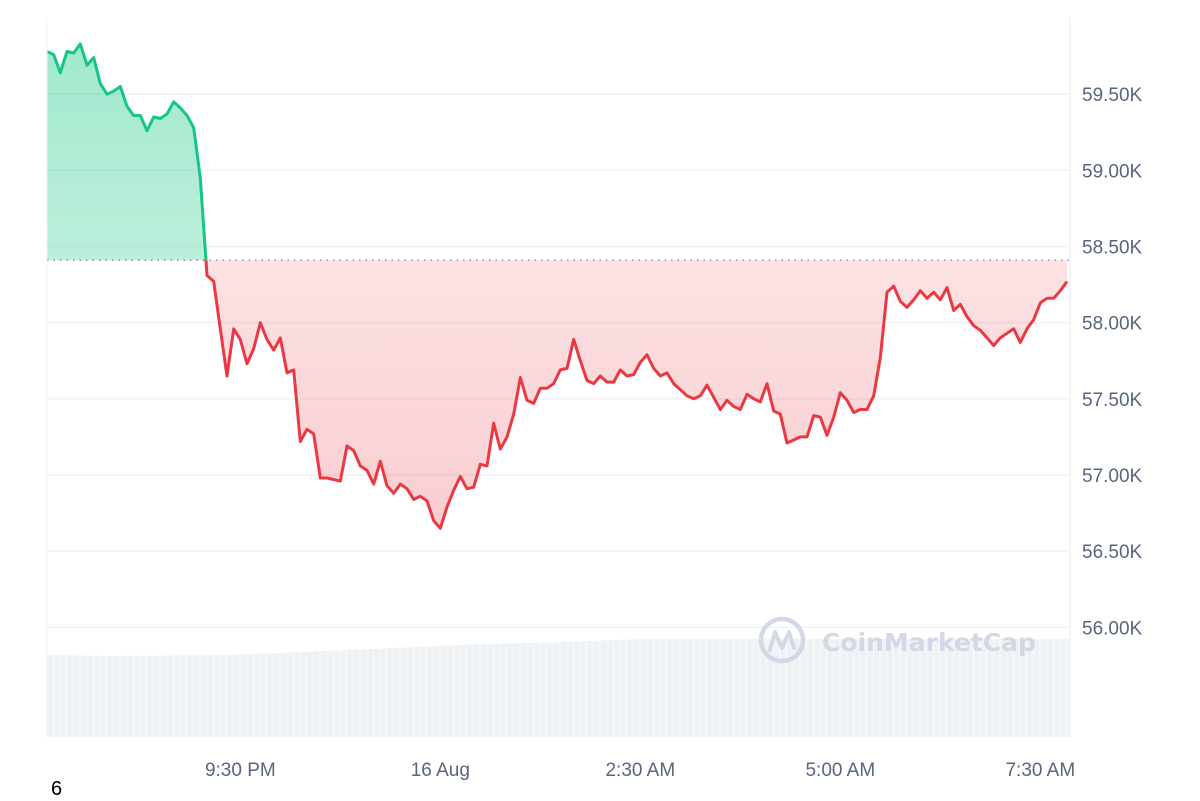  I want to click on watermark-logo: CoinMarketCap, so click(897, 640).